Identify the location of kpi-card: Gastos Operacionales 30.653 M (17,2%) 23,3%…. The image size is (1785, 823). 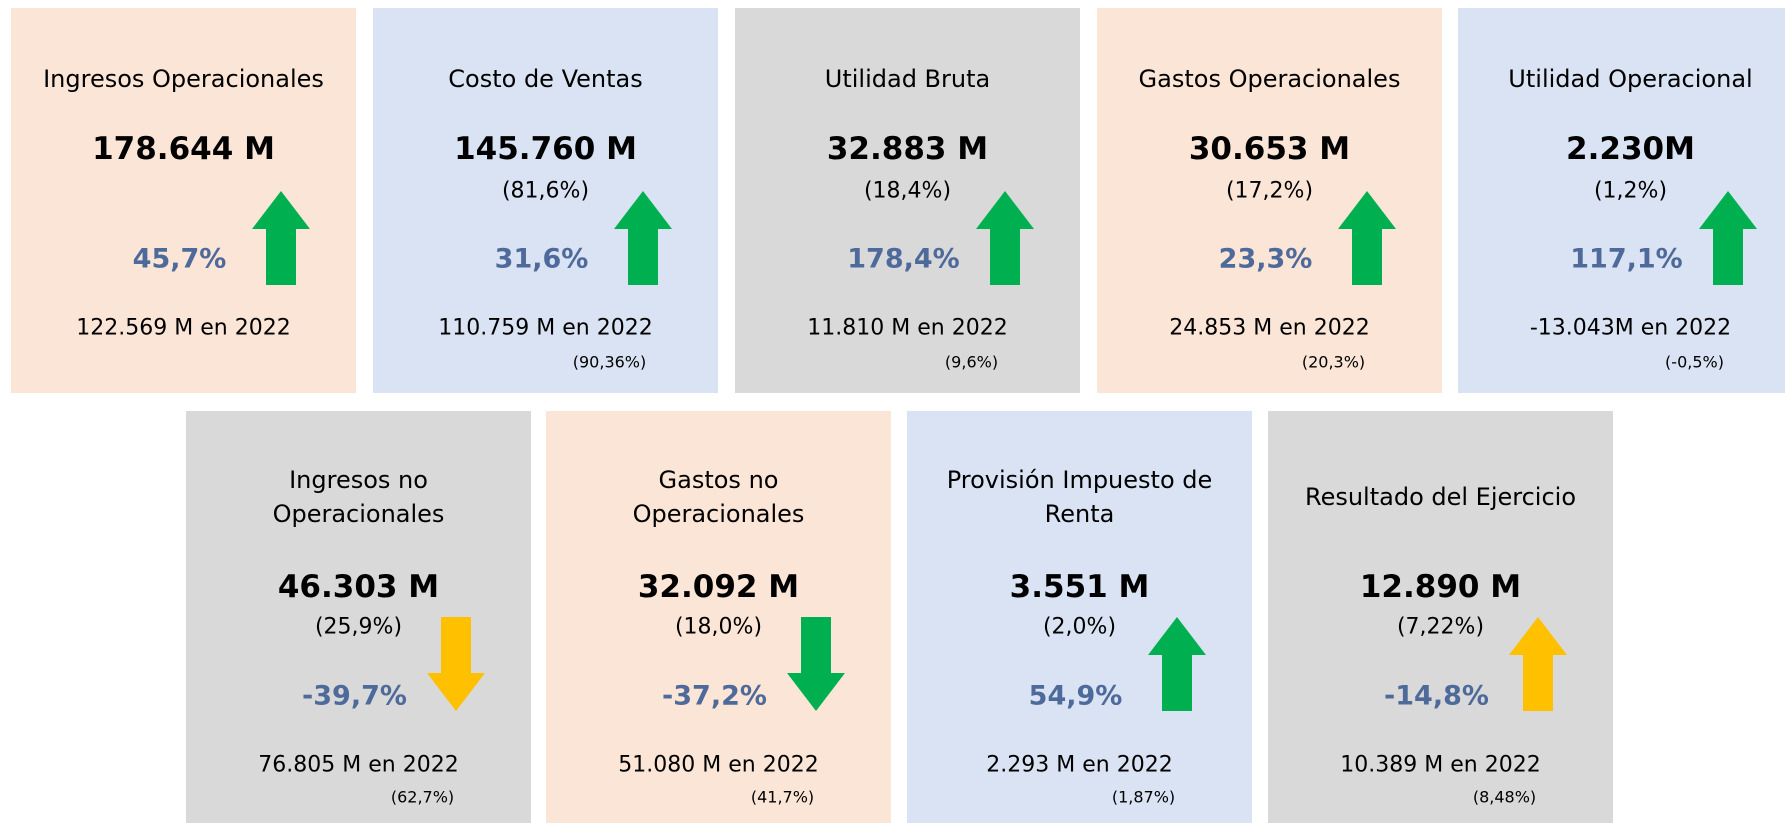
(1269, 200).